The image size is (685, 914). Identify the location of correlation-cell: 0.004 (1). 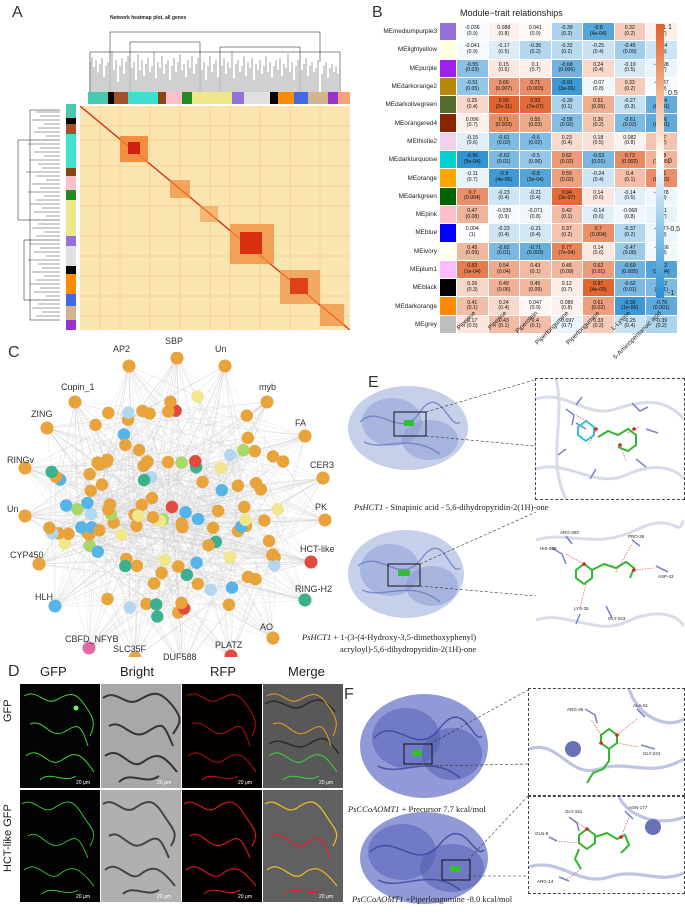
(472, 233).